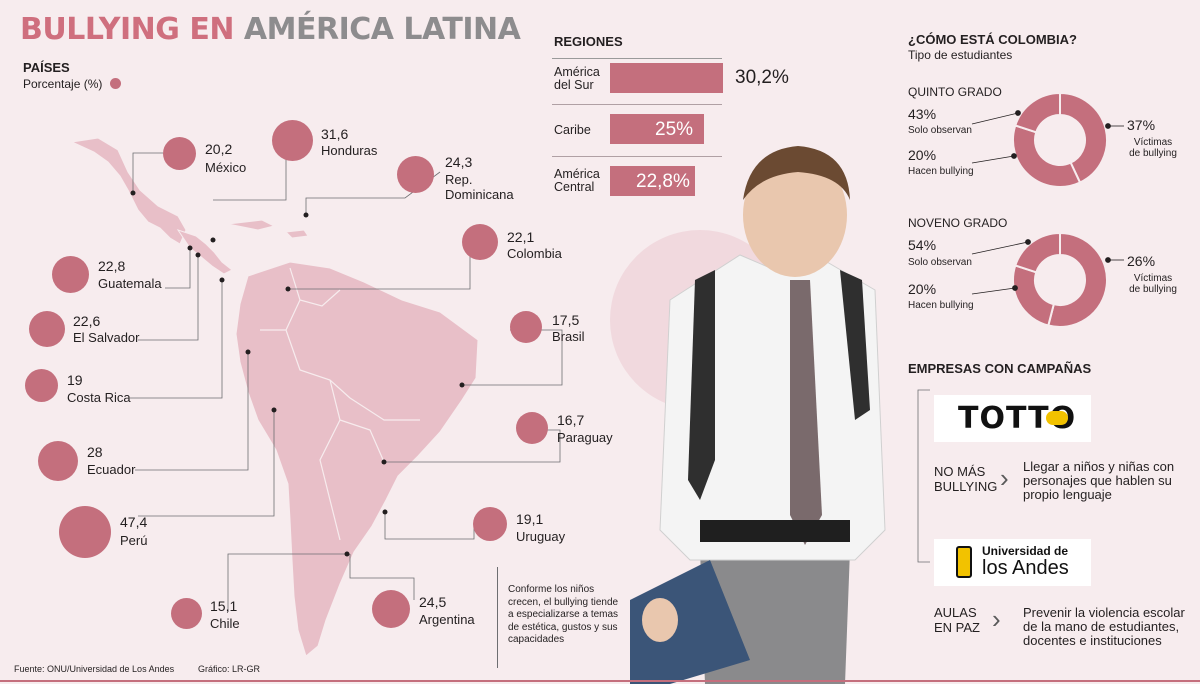  Describe the element at coordinates (526, 327) in the screenshot. I see `bubble-brasil` at that location.